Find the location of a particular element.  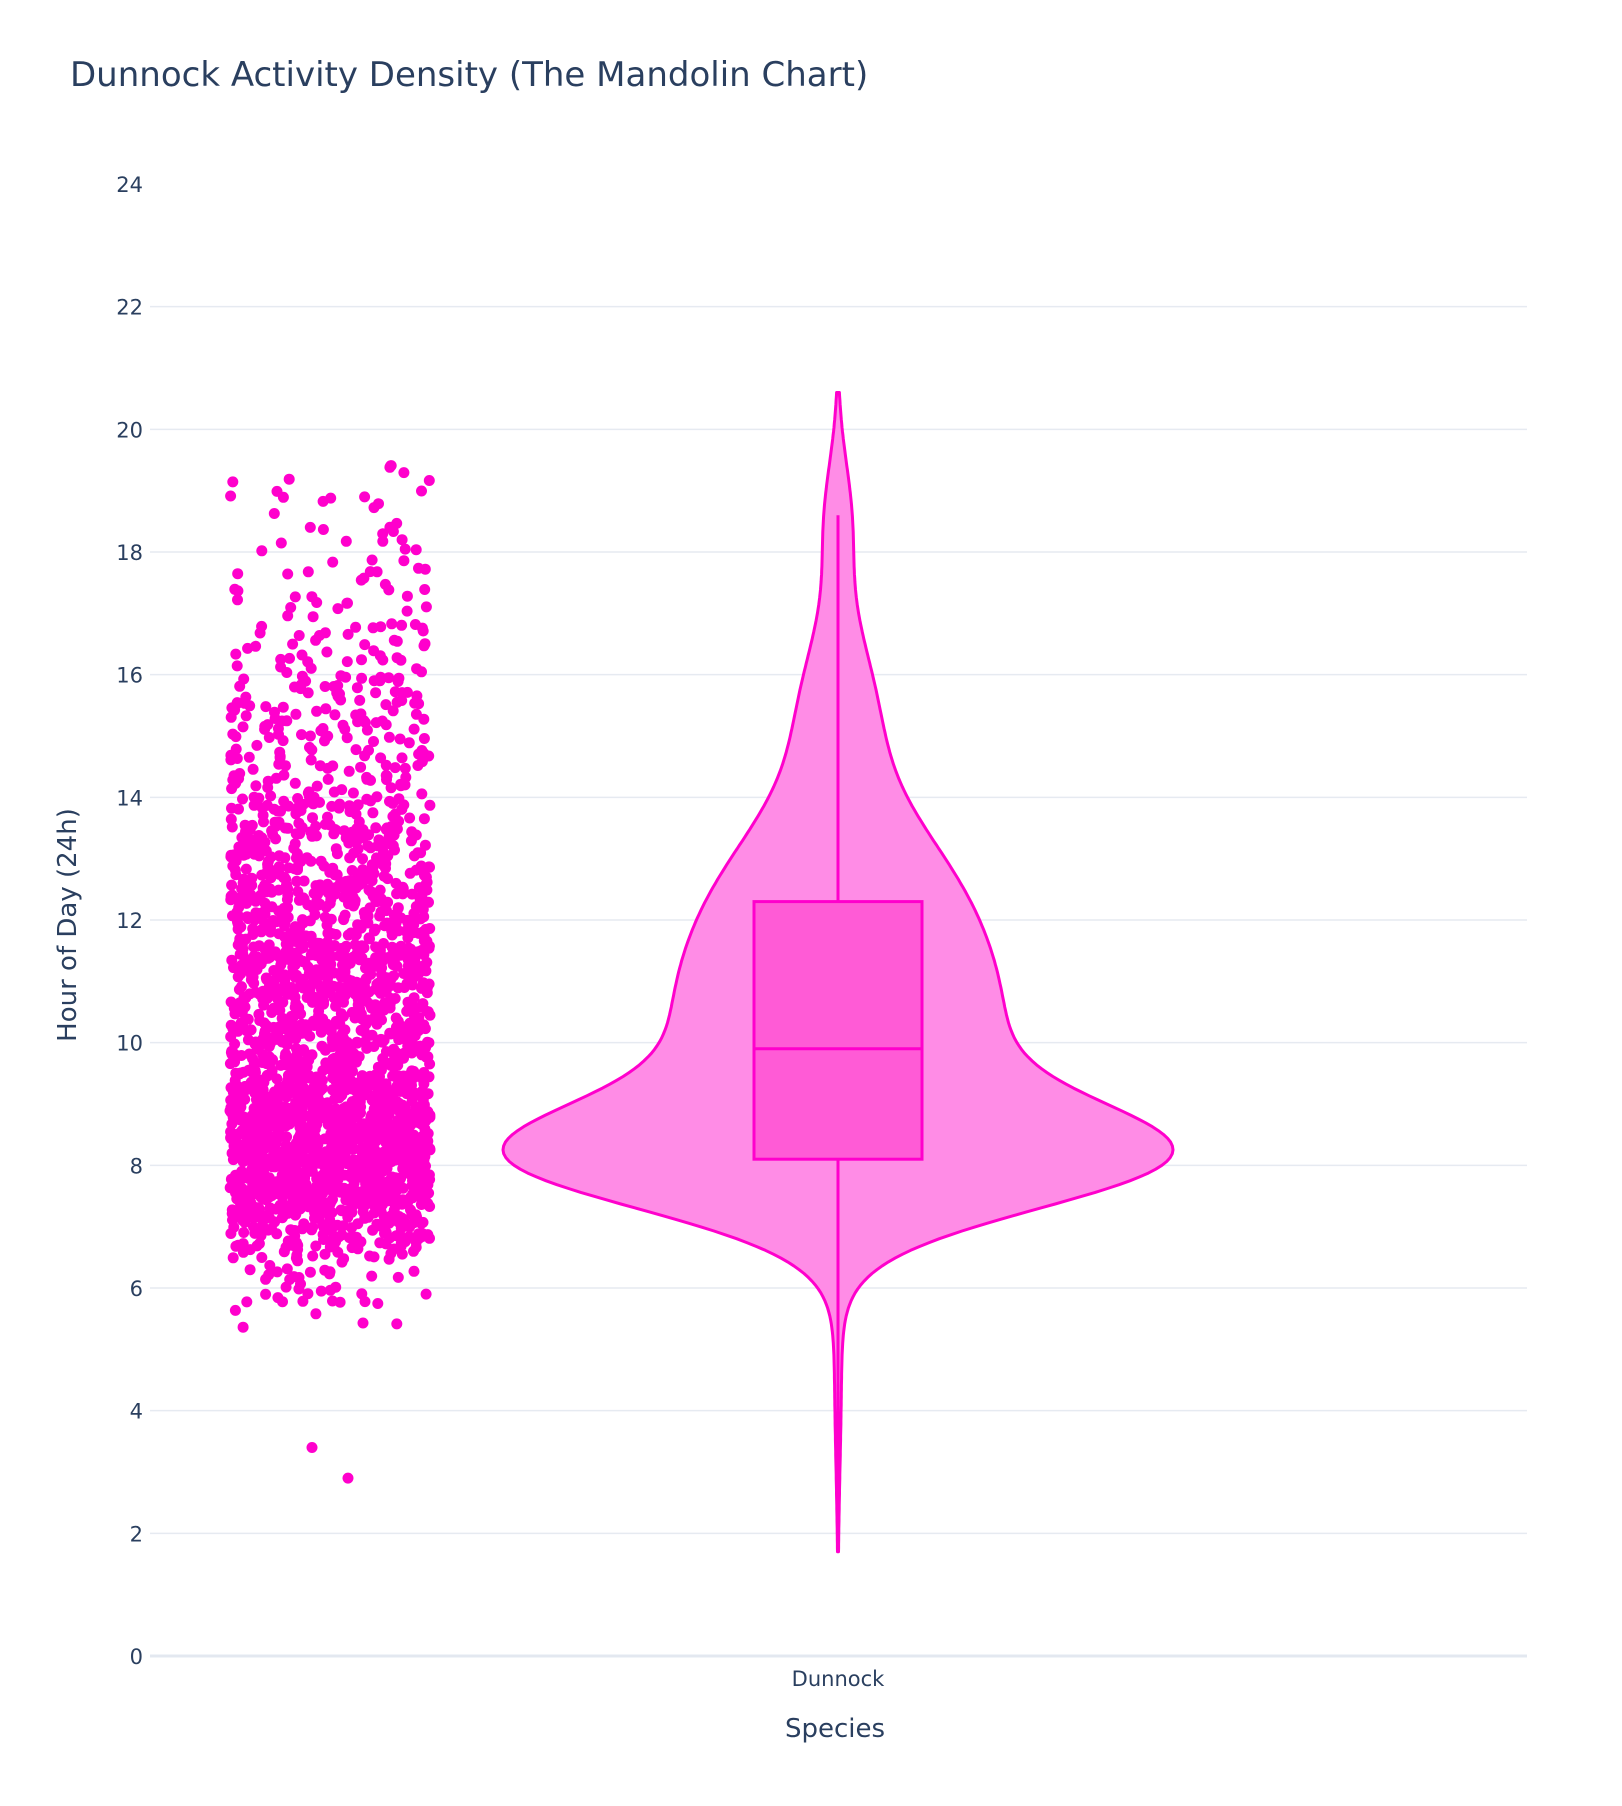

y-tick-label: 8 is located at coordinates (136, 1166).